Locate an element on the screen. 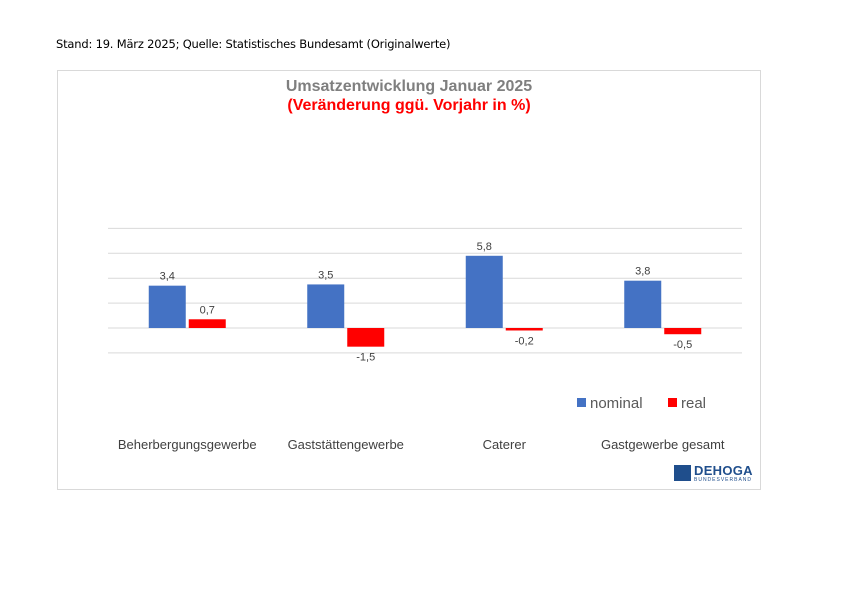 The image size is (842, 595). legend-swatch-real is located at coordinates (672, 402).